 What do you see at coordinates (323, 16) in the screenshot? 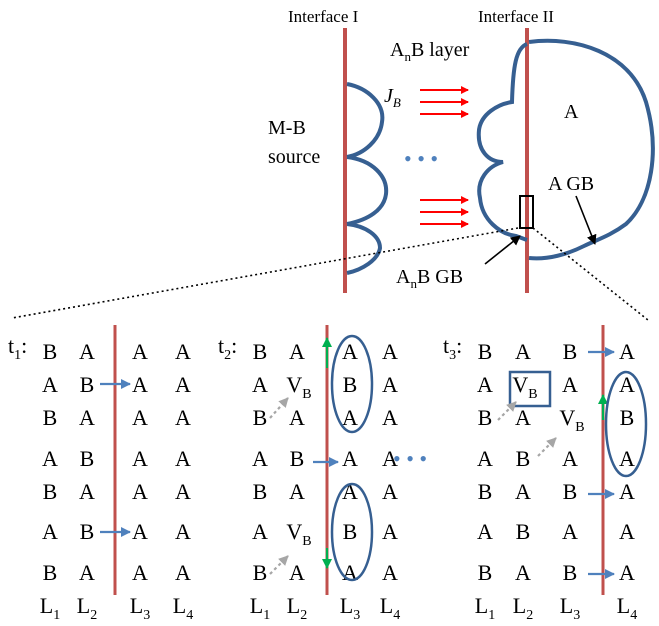
I see `interface-1-label: Interface I` at bounding box center [323, 16].